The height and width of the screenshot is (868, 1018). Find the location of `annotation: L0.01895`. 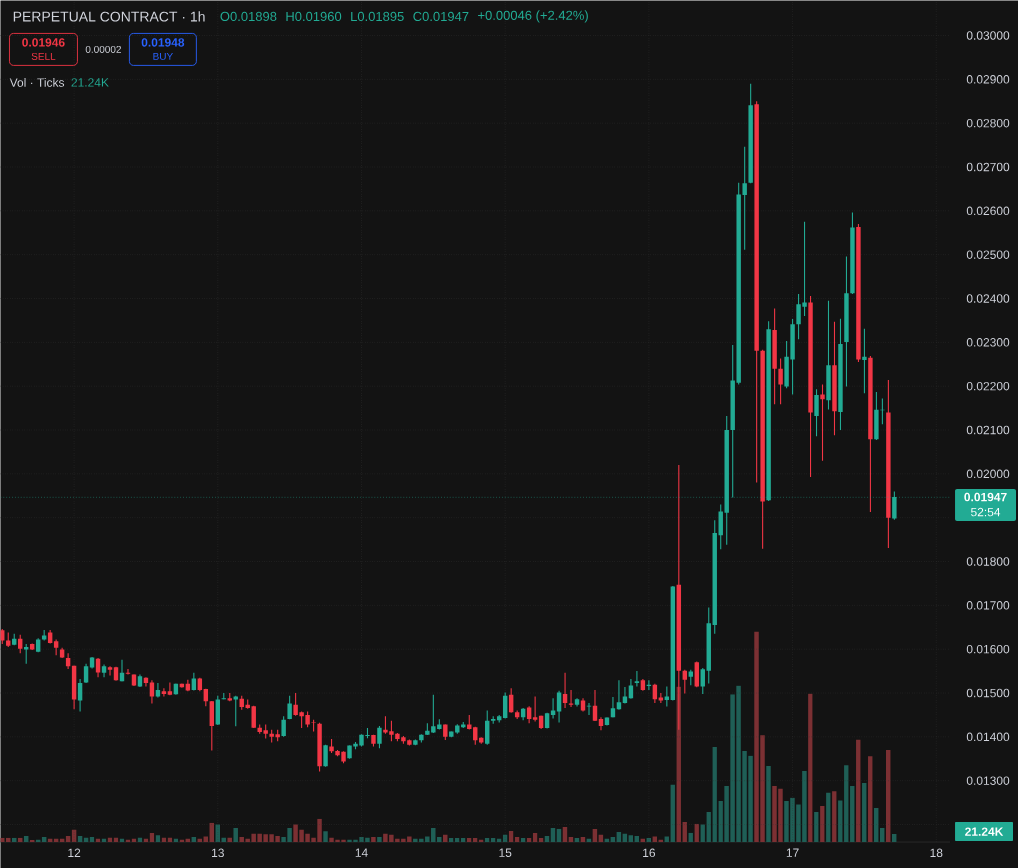

annotation: L0.01895 is located at coordinates (377, 16).